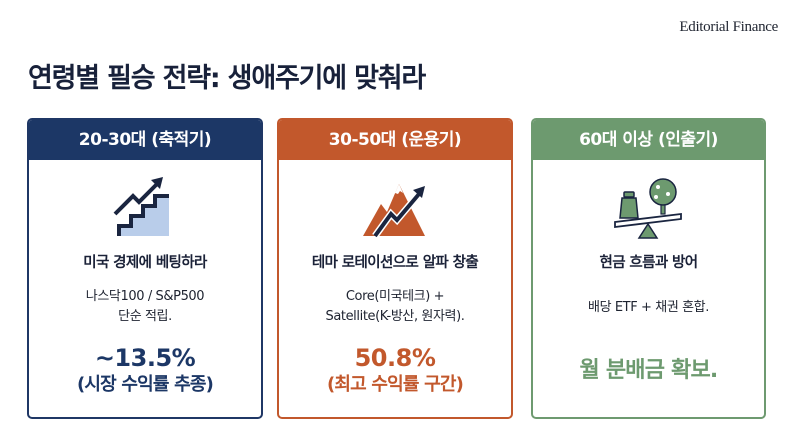 The height and width of the screenshot is (440, 800). I want to click on card-headline: 테마 로테이션으로 알파 창출, so click(395, 263).